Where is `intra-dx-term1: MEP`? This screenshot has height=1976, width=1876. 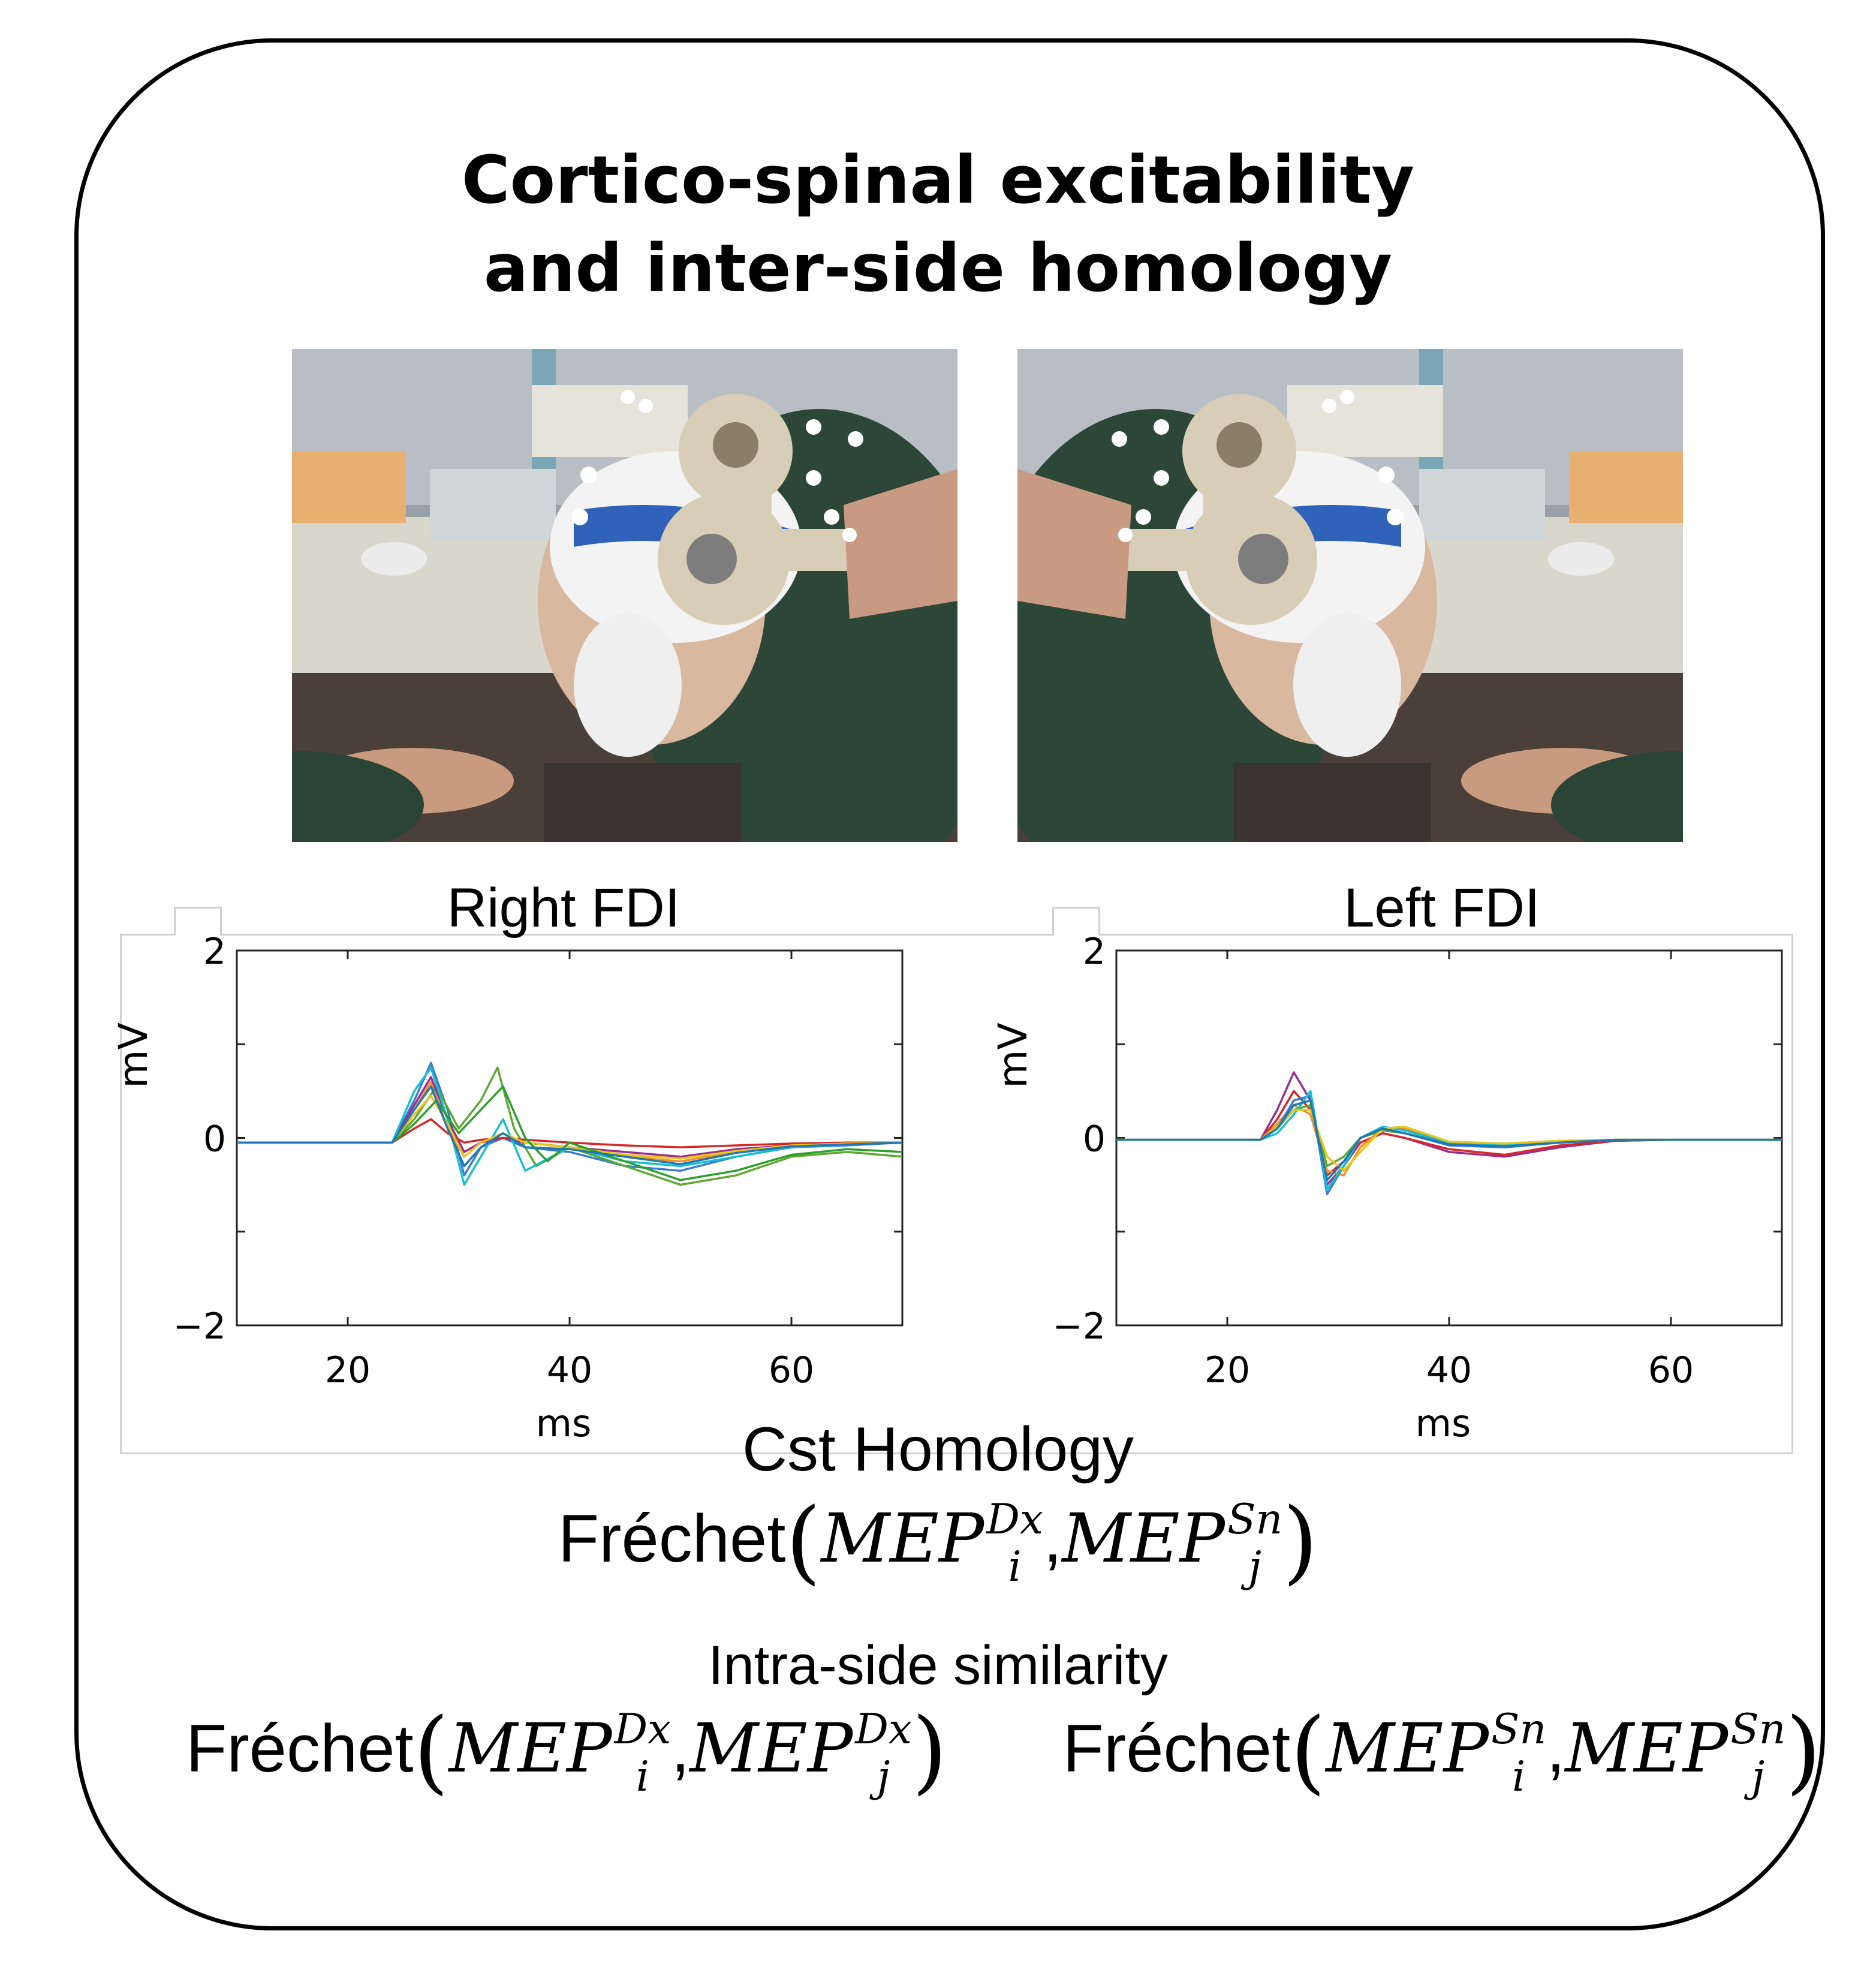
intra-dx-term1: MEP is located at coordinates (530, 1749).